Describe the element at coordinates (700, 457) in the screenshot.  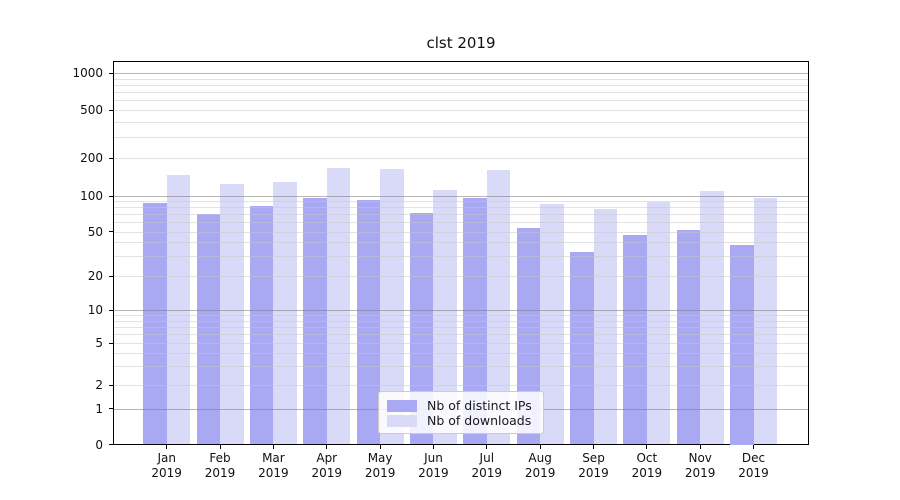
I see `x-tick-month: Nov` at that location.